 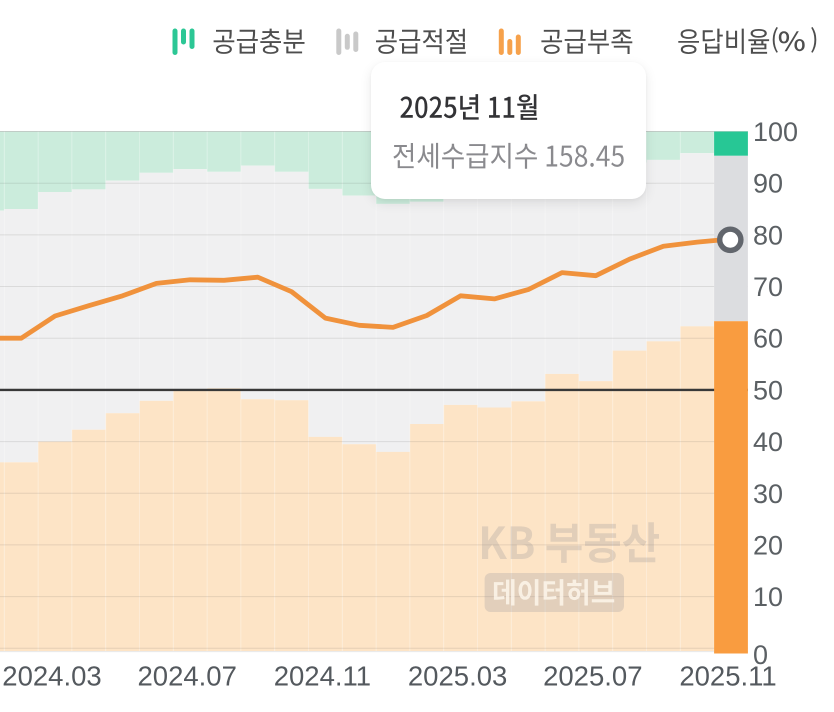 What do you see at coordinates (727, 675) in the screenshot?
I see `svg-text: 2025.11` at bounding box center [727, 675].